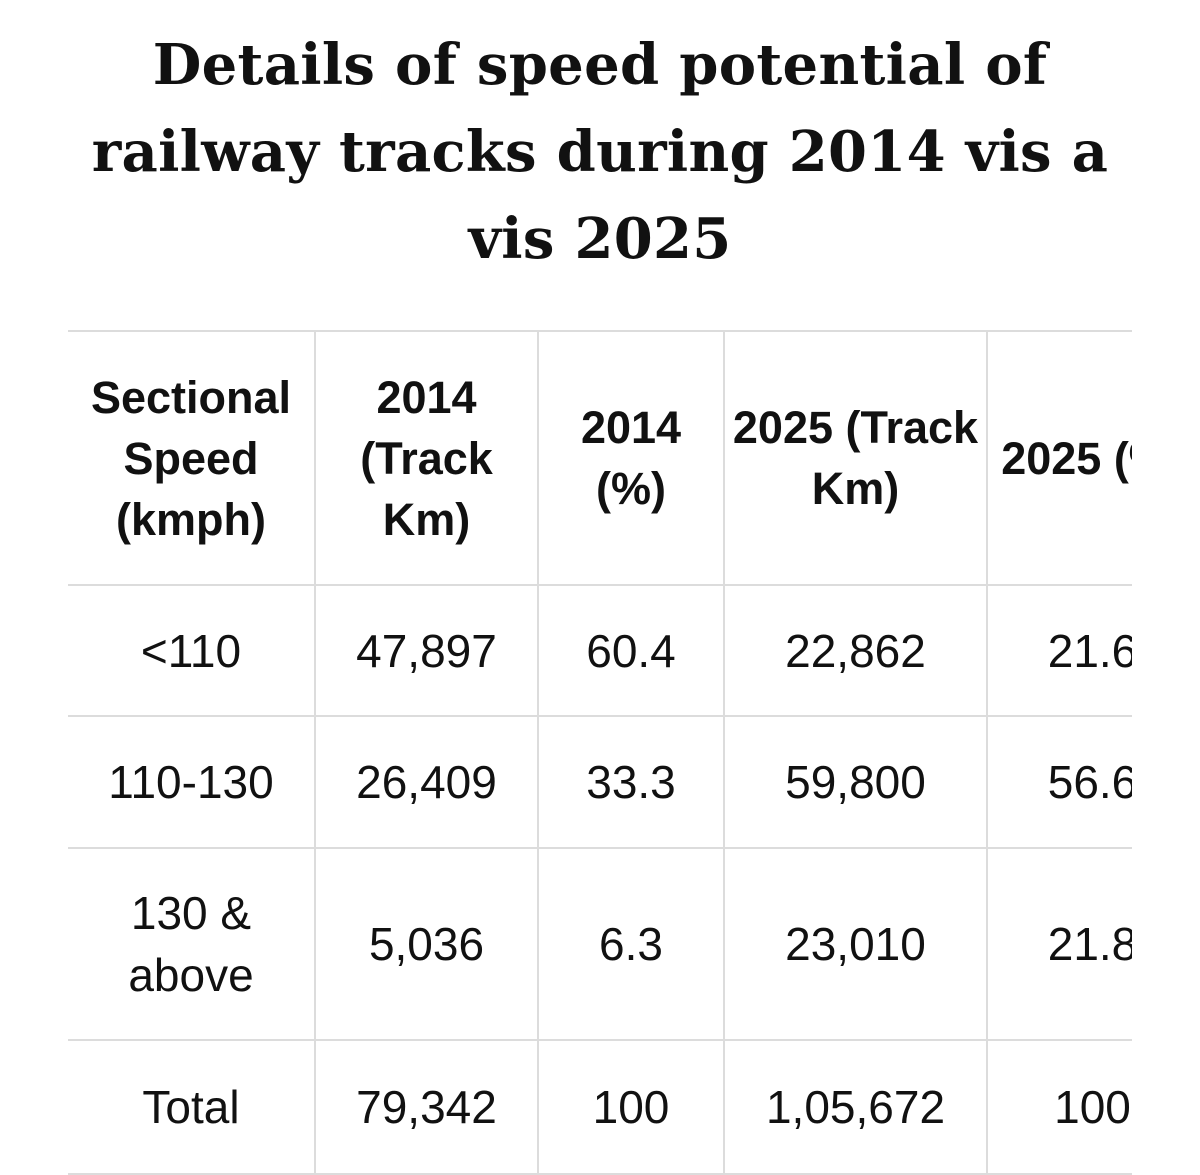 This screenshot has width=1200, height=1175. Describe the element at coordinates (1059, 458) in the screenshot. I see `header-2025-percent: 2025 (%)` at that location.